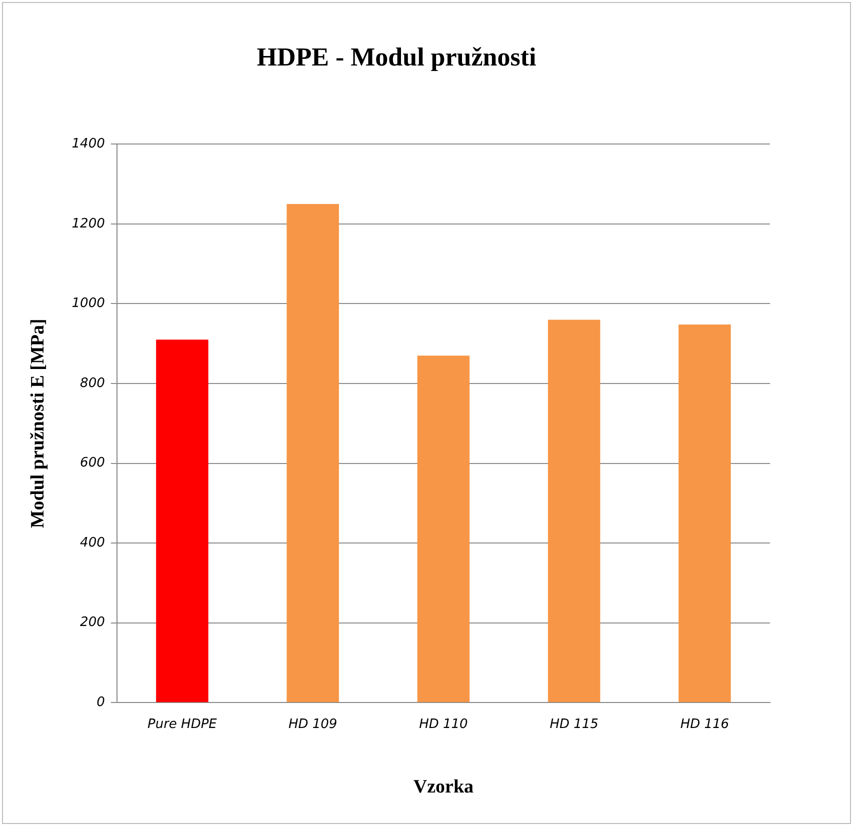 The image size is (855, 828). What do you see at coordinates (313, 724) in the screenshot?
I see `x-tick-label: HD 109` at bounding box center [313, 724].